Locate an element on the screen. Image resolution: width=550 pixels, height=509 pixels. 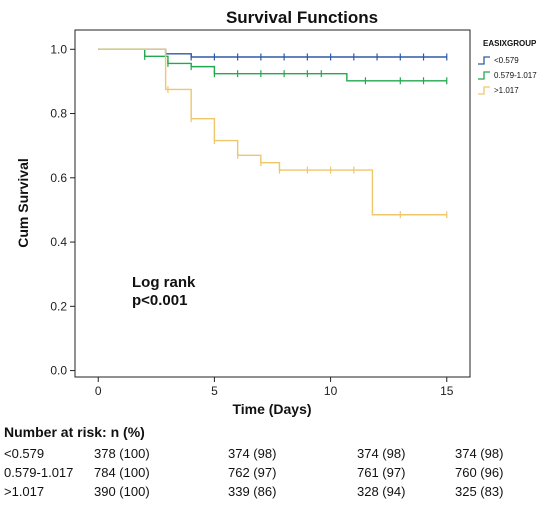
y-tick-label: 0.6 is located at coordinates (58, 178).